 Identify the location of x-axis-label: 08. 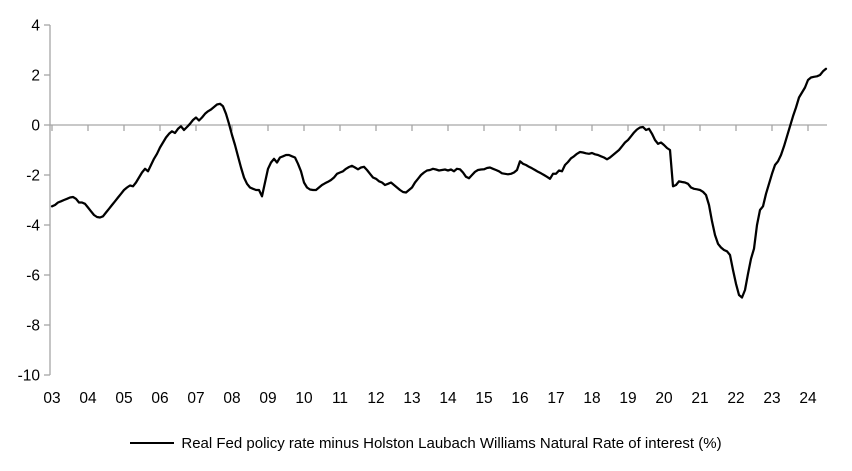
(231, 398).